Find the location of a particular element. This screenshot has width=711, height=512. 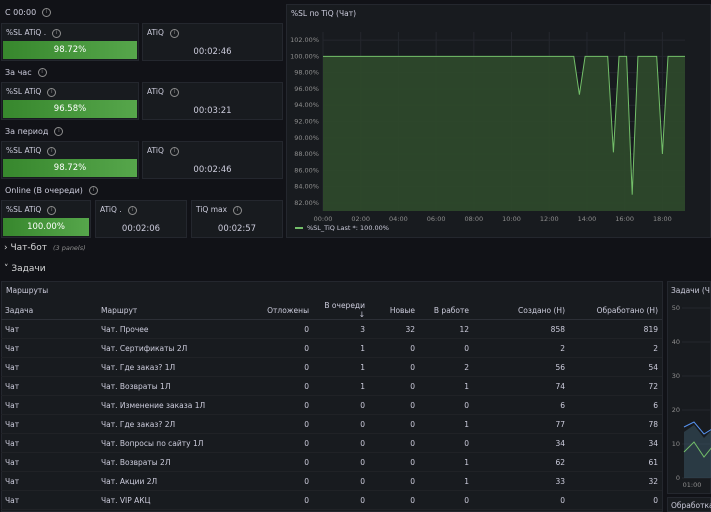

y-tick-label: 86.00% is located at coordinates (306, 170).